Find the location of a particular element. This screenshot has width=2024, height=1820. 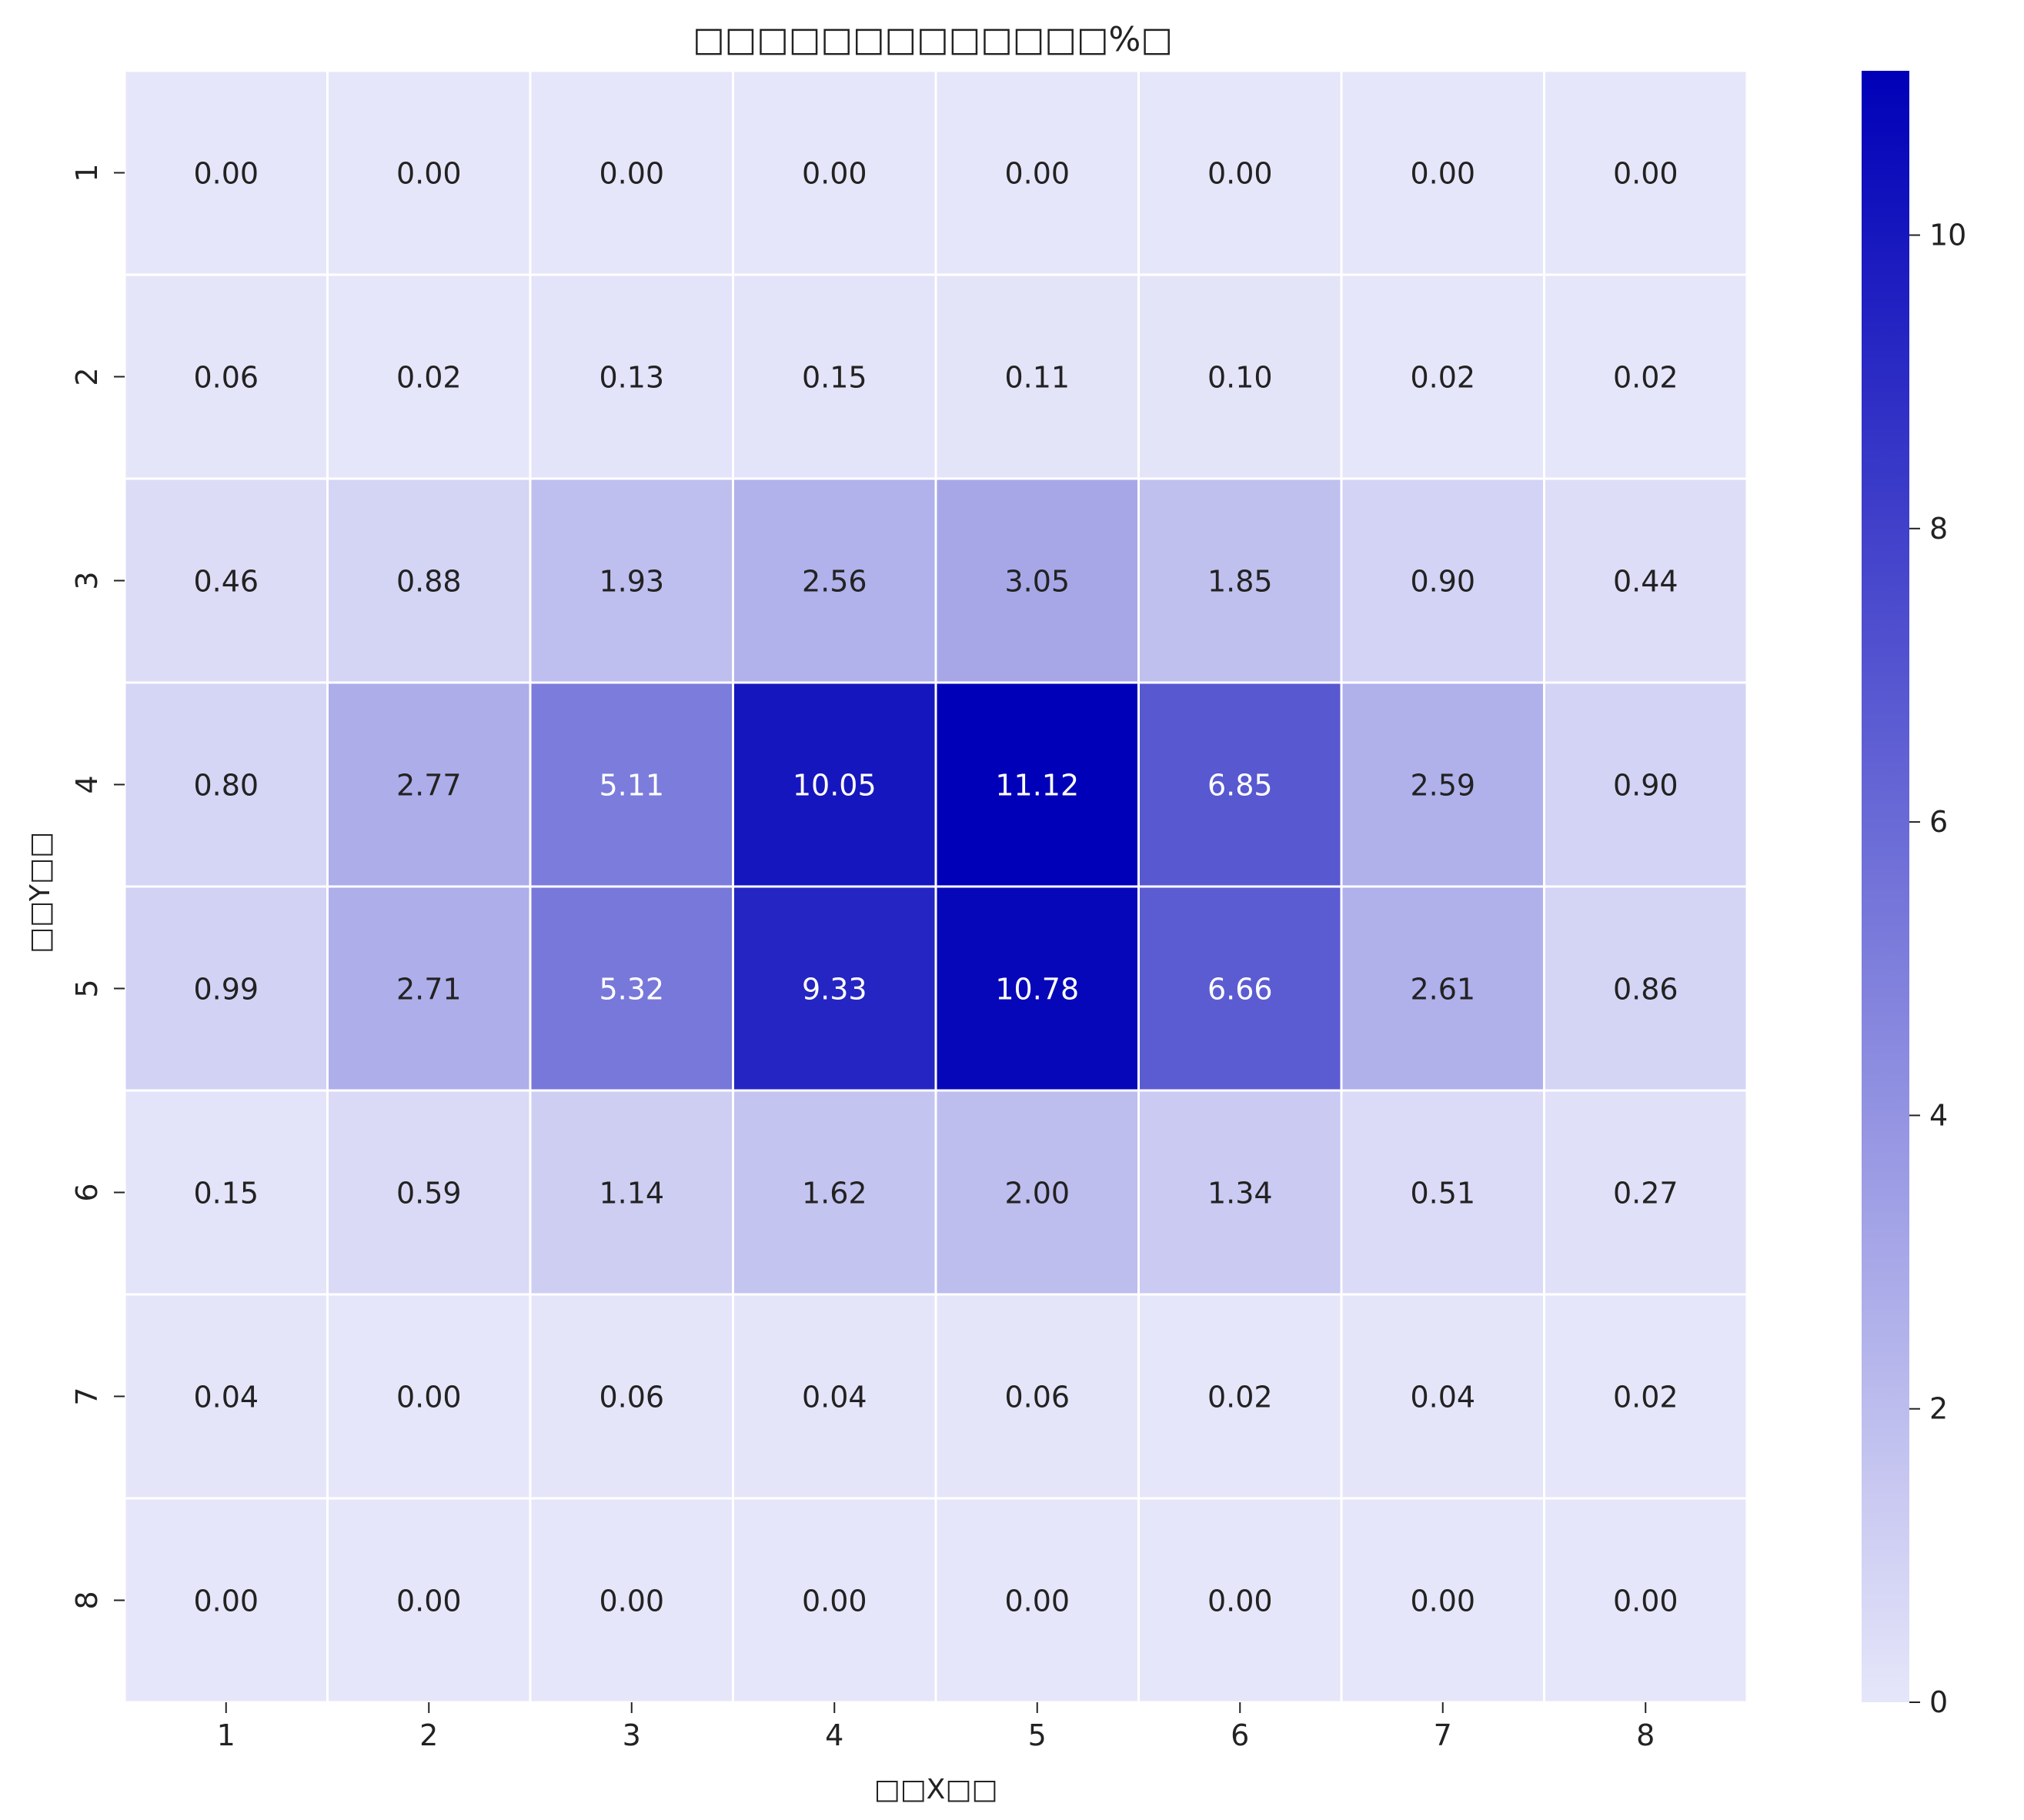

cell-value-label: 5.32 is located at coordinates (631, 990).